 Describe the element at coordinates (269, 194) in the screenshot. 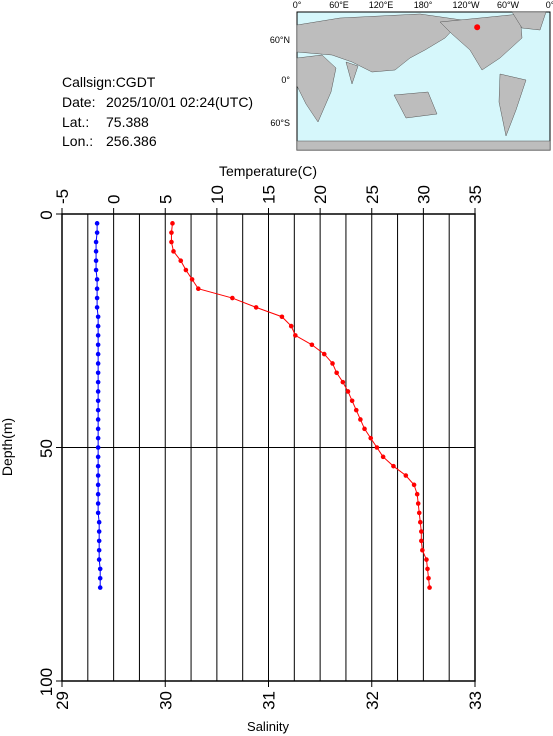

I see `x2-tick-label: 15` at that location.